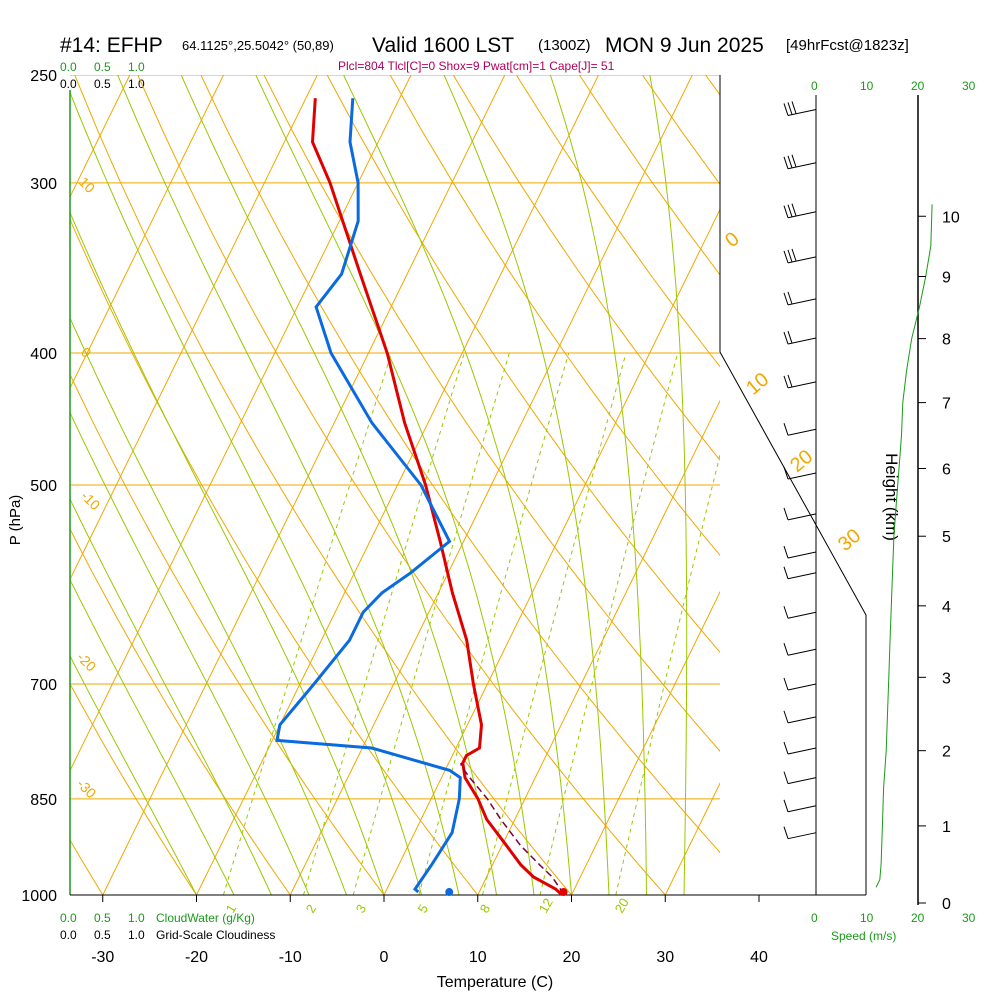 The height and width of the screenshot is (1000, 1000). What do you see at coordinates (290, 957) in the screenshot?
I see `temperature-tick-label: -10` at bounding box center [290, 957].